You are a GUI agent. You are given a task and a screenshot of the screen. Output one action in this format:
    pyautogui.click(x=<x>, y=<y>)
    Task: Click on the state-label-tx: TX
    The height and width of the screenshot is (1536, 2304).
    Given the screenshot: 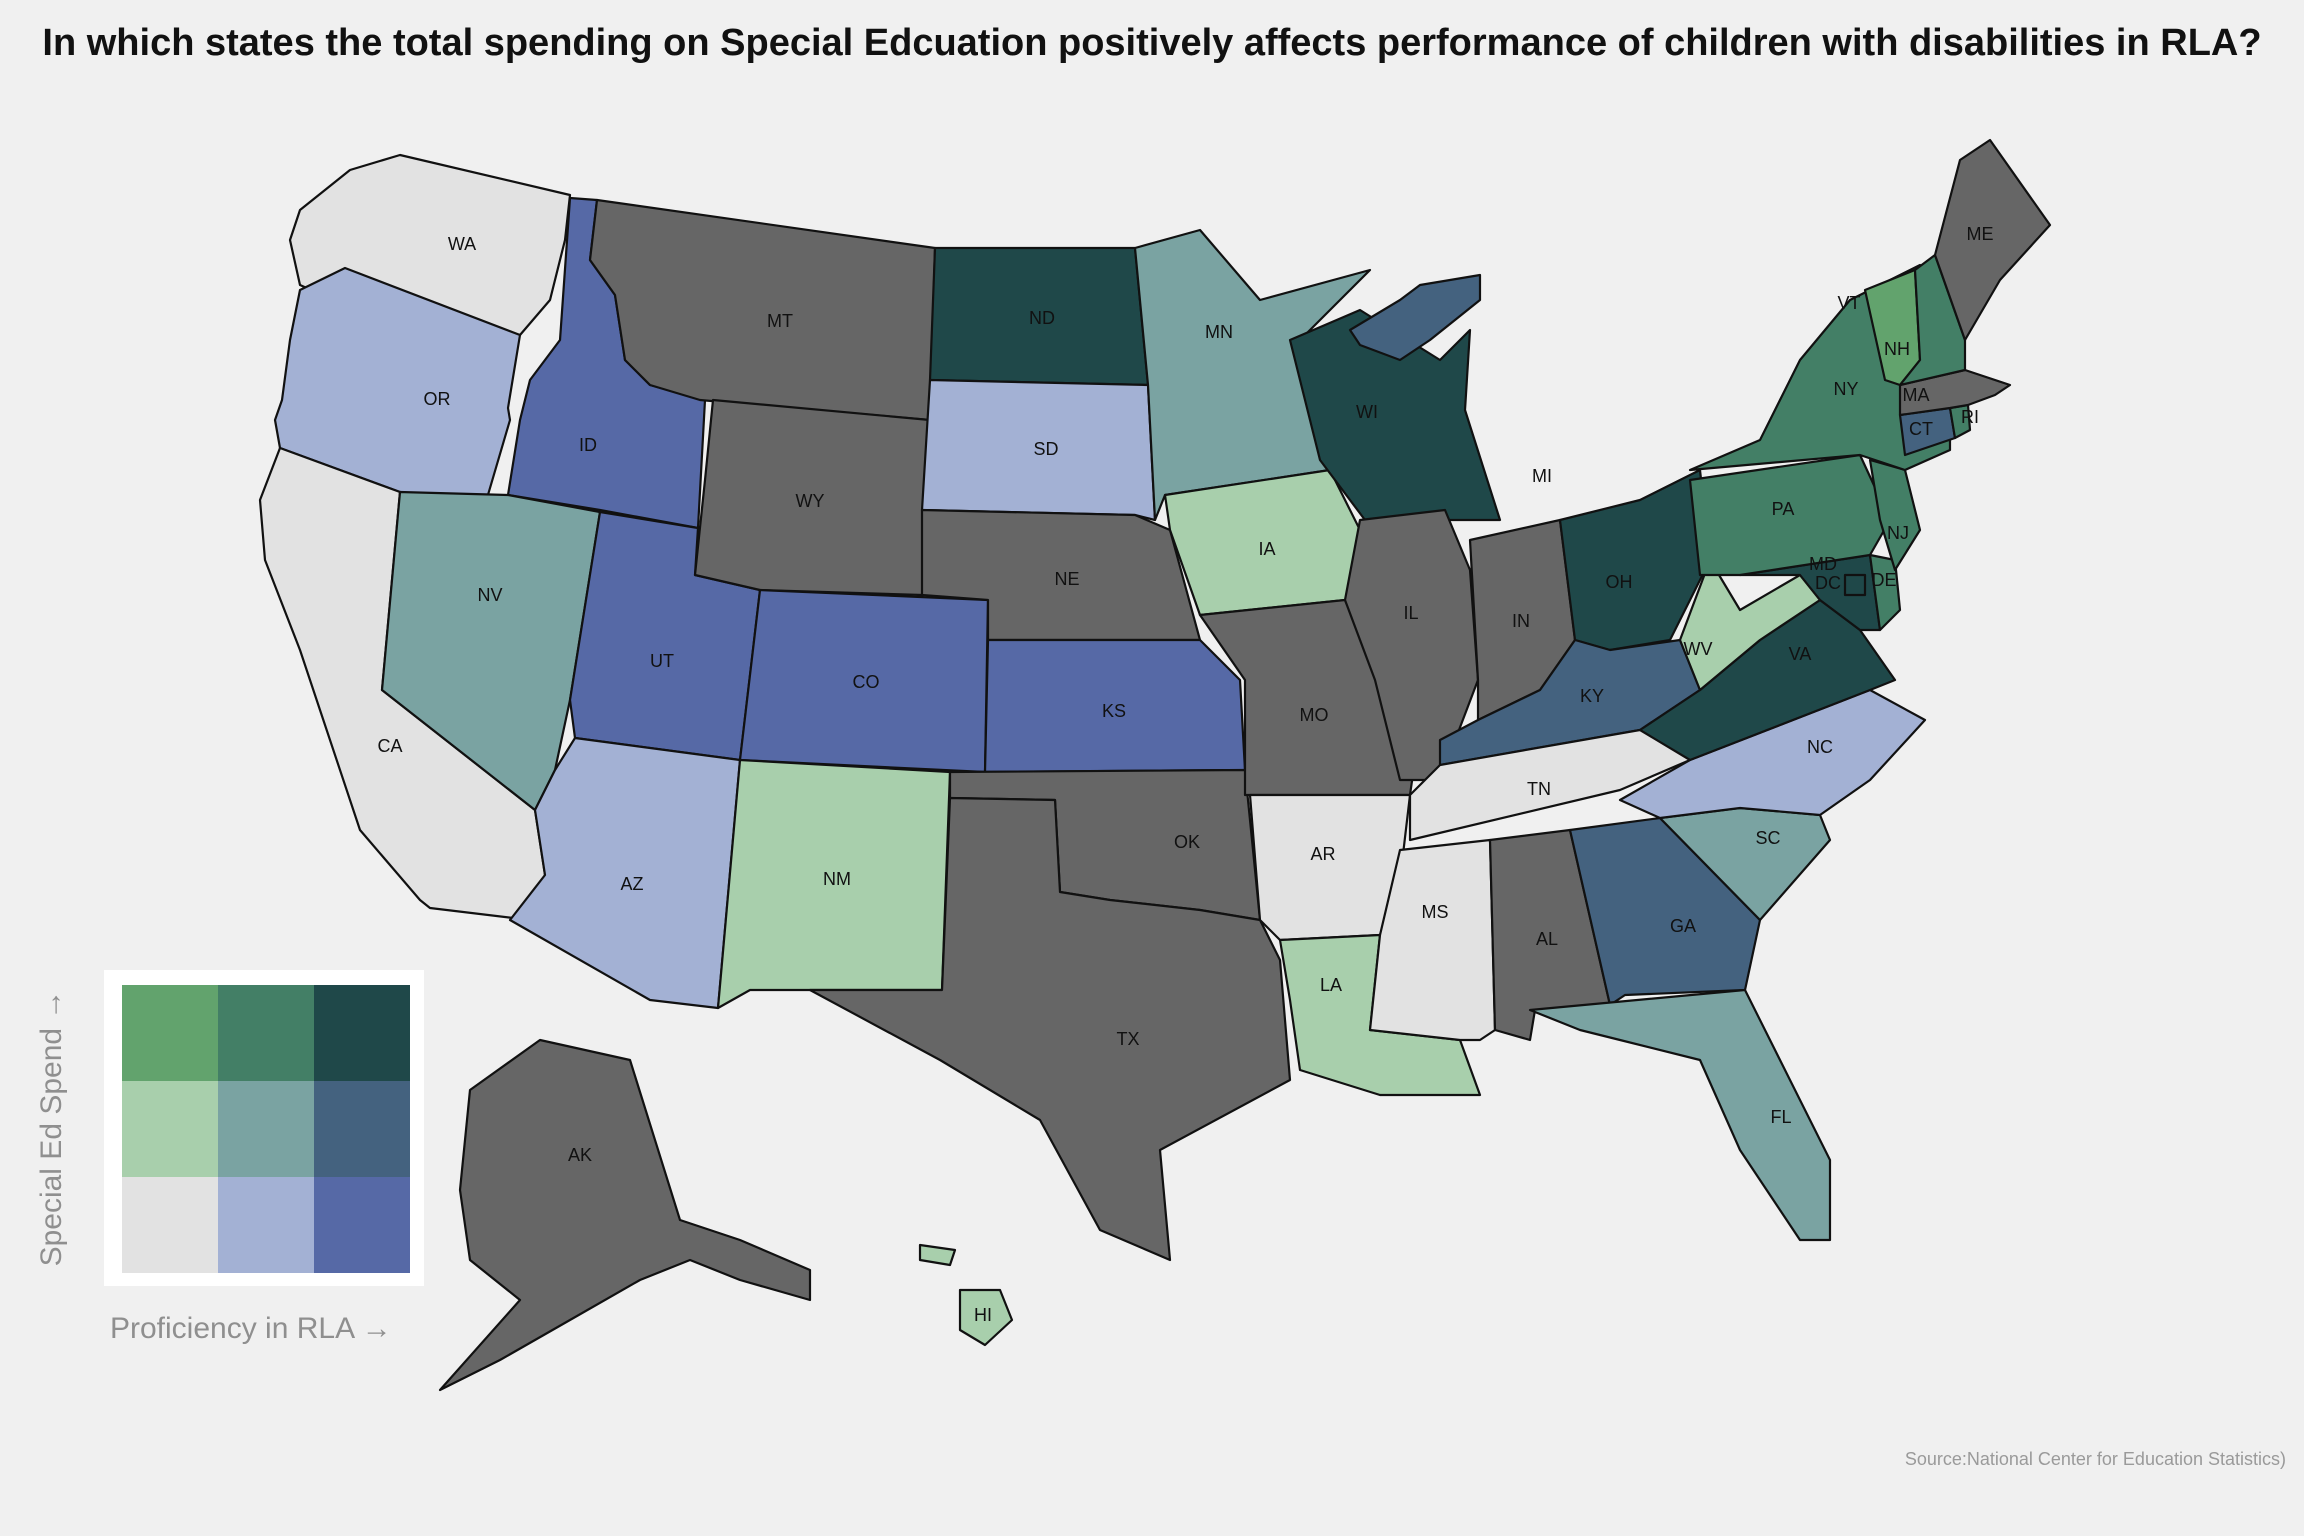 What is the action you would take?
    pyautogui.click(x=1127, y=1039)
    